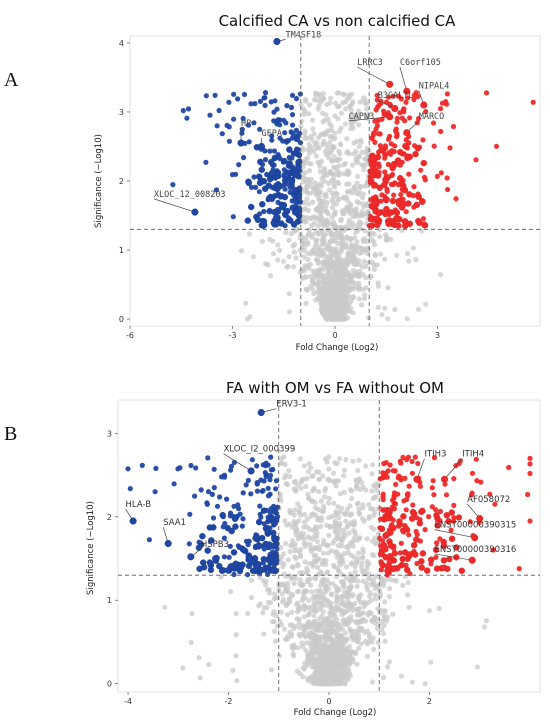  I want to click on gene-label: LRRC3, so click(370, 63).